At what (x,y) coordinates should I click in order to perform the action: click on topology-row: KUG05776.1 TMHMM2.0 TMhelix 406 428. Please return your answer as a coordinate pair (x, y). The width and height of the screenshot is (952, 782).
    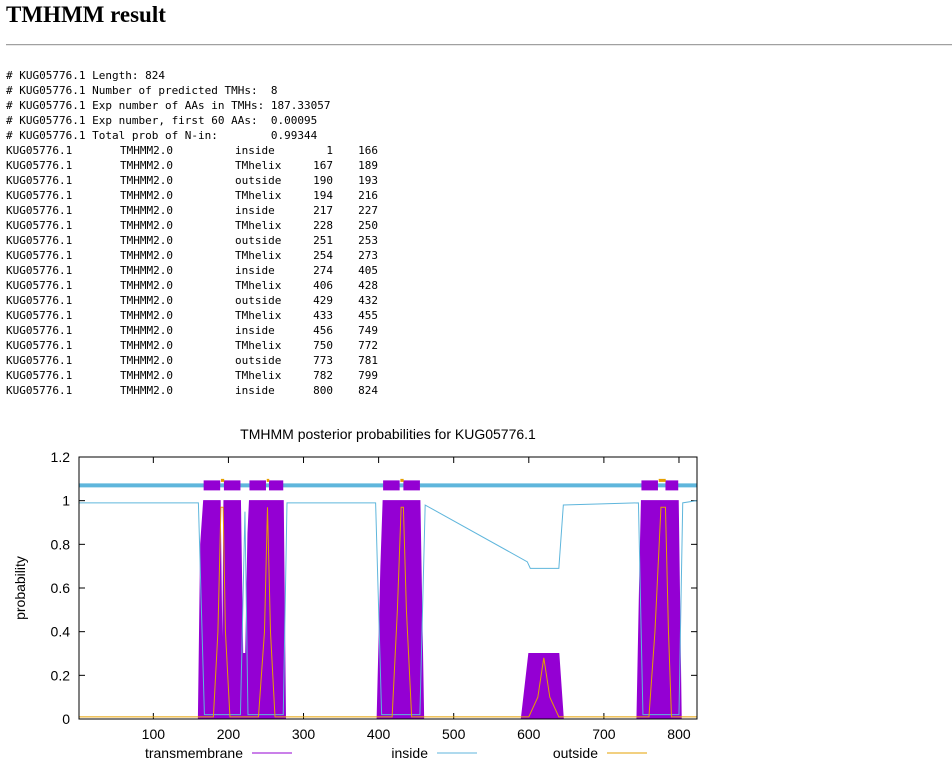
    Looking at the image, I should click on (192, 285).